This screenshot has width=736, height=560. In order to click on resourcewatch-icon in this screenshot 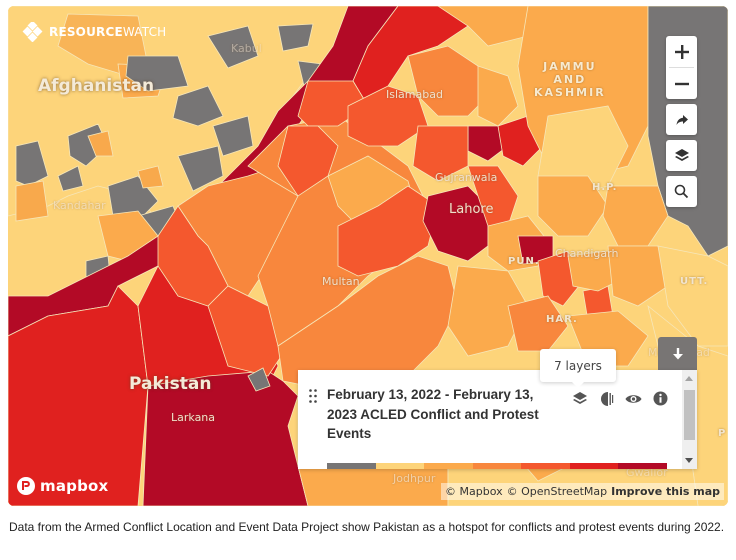, I will do `click(32, 32)`.